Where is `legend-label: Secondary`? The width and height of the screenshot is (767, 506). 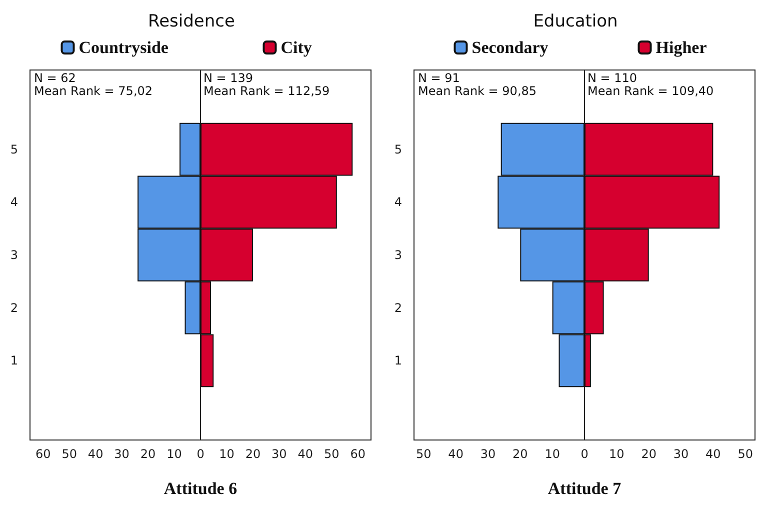
legend-label: Secondary is located at coordinates (510, 47).